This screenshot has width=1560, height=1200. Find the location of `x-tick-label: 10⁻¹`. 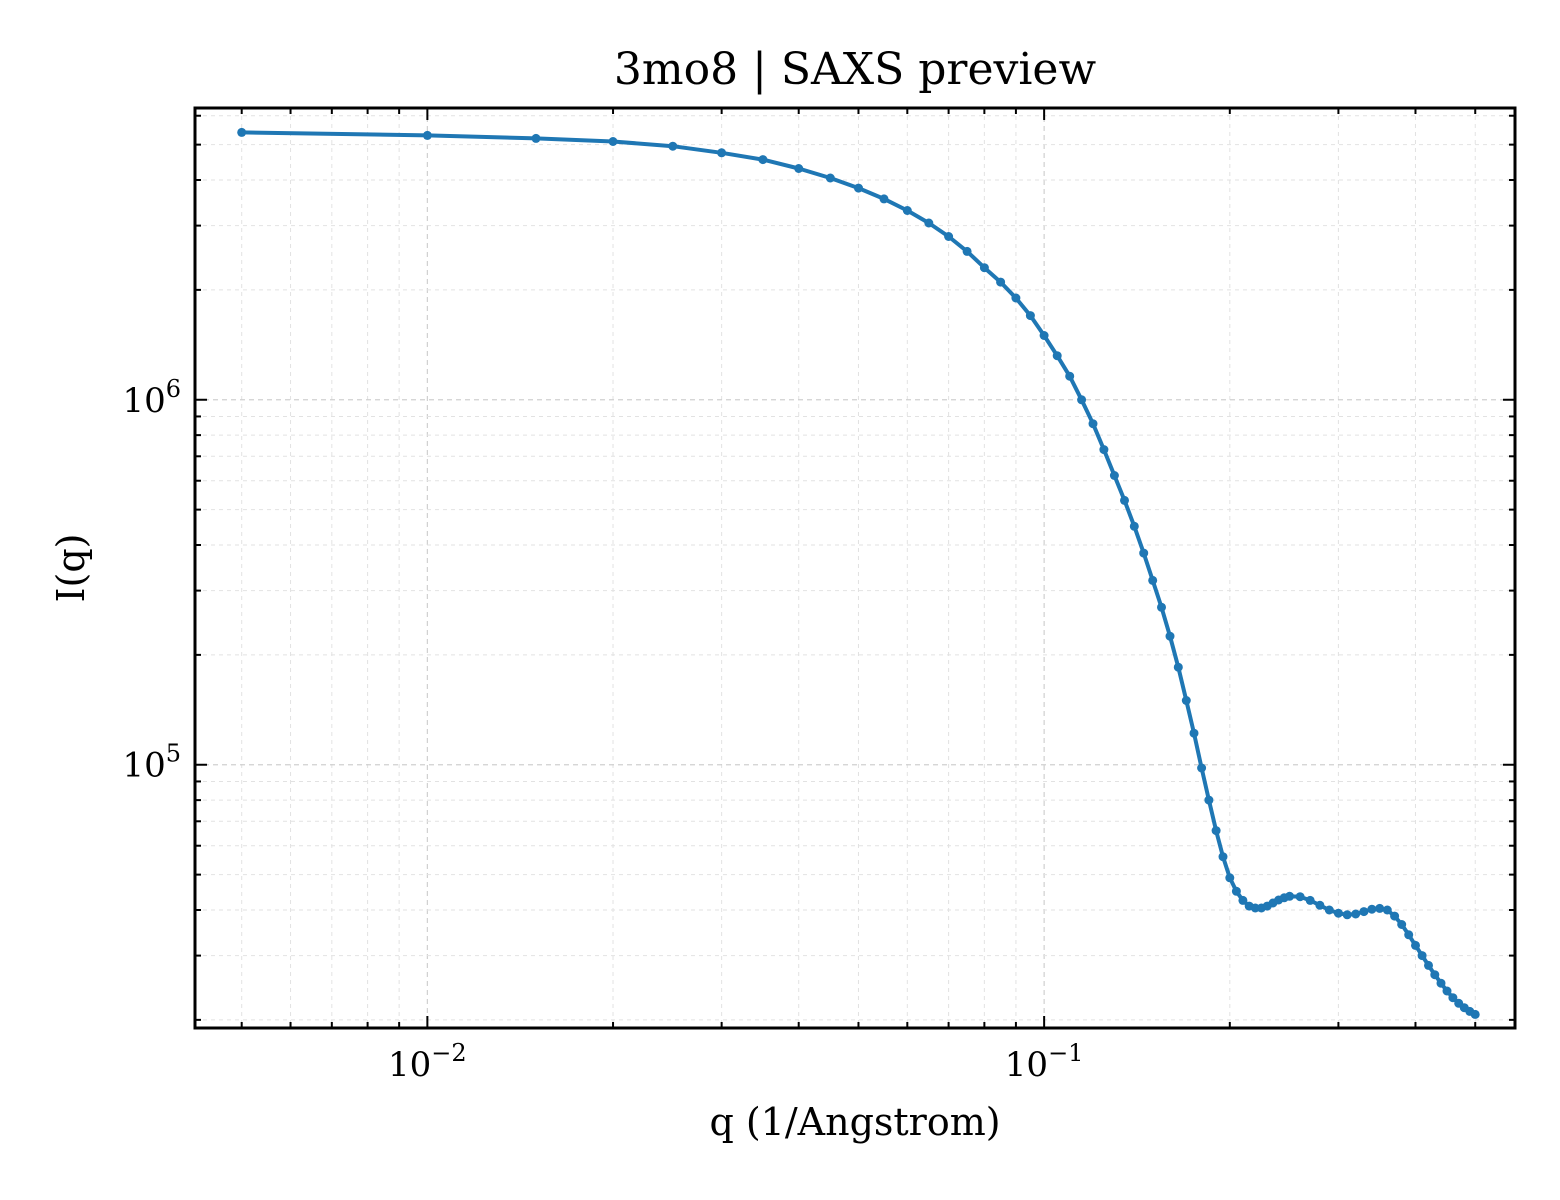

x-tick-label: 10⁻¹ is located at coordinates (1044, 1062).